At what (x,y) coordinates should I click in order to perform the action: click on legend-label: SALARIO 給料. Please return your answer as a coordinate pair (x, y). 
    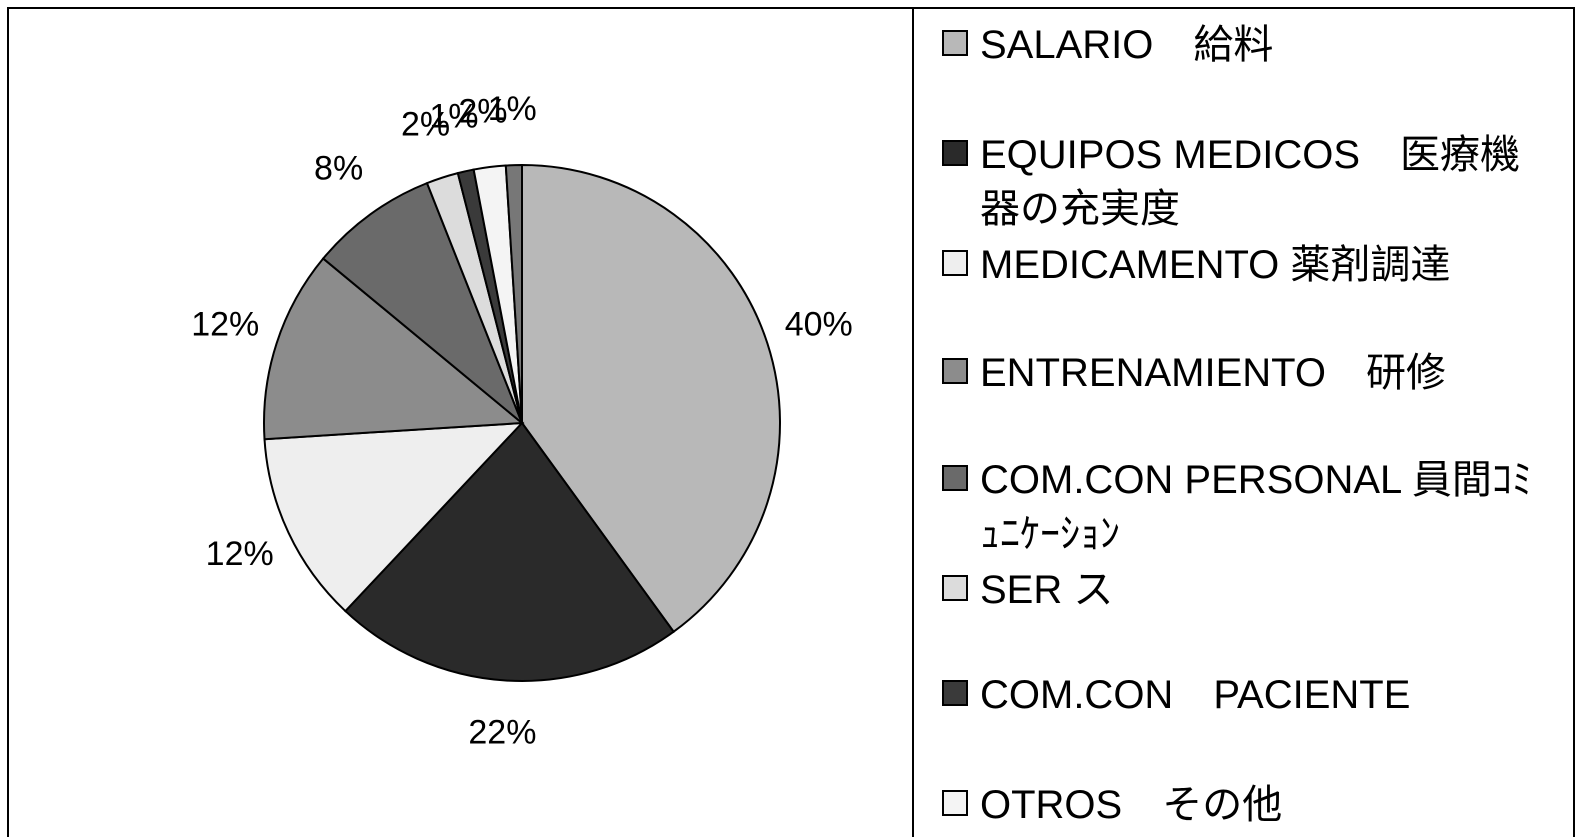
    Looking at the image, I should click on (1127, 45).